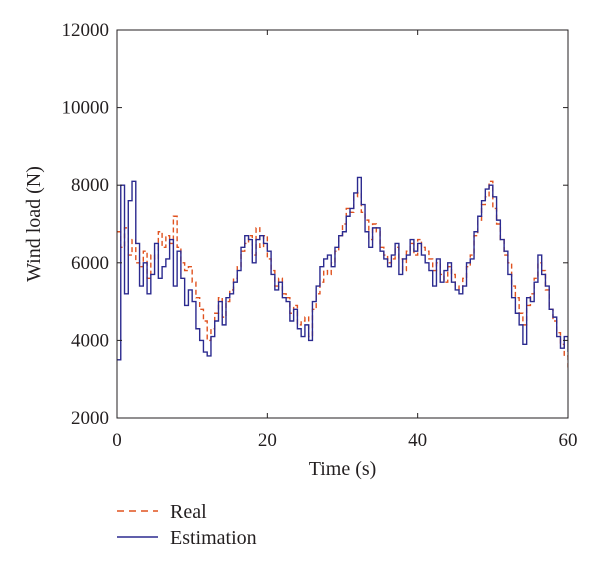 The image size is (600, 565). I want to click on y-tick-label: 8000, so click(90, 185).